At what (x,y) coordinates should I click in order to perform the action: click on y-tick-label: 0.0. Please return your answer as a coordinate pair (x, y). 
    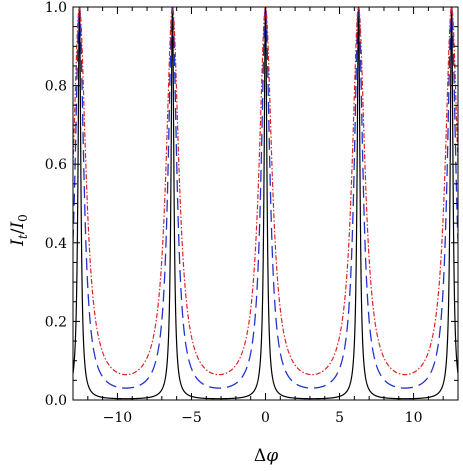
    Looking at the image, I should click on (56, 401).